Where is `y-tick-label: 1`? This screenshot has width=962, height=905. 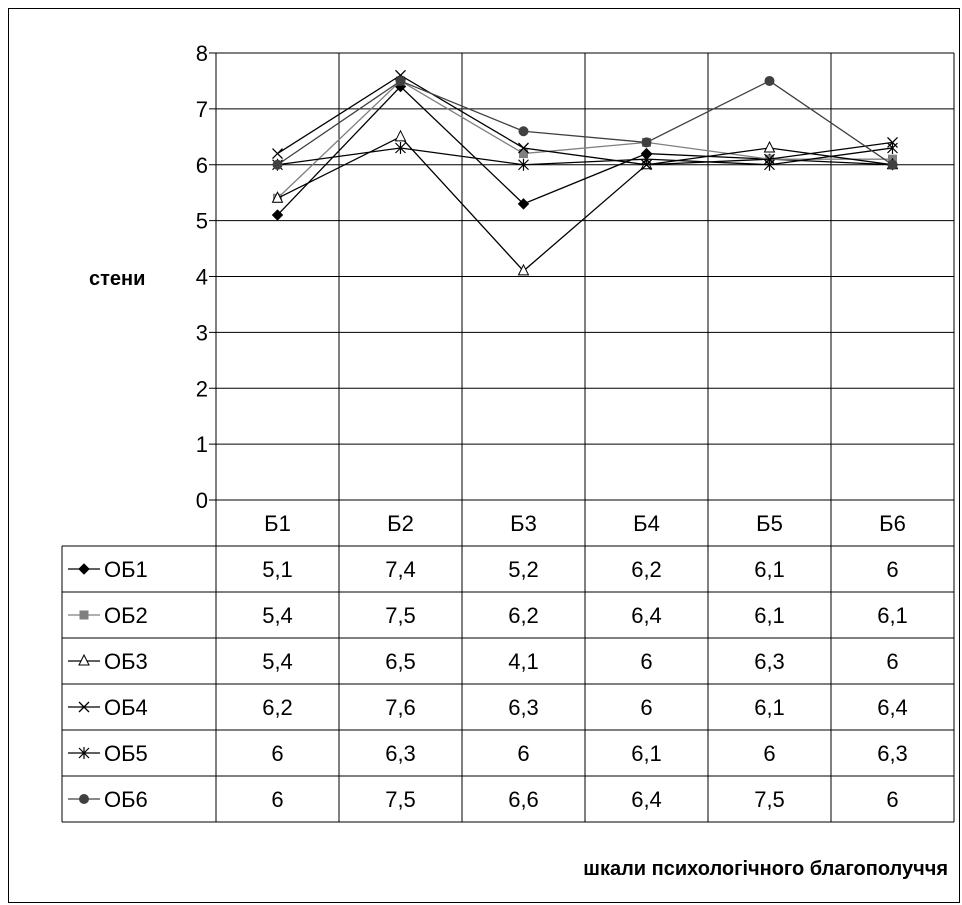
y-tick-label: 1 is located at coordinates (202, 444).